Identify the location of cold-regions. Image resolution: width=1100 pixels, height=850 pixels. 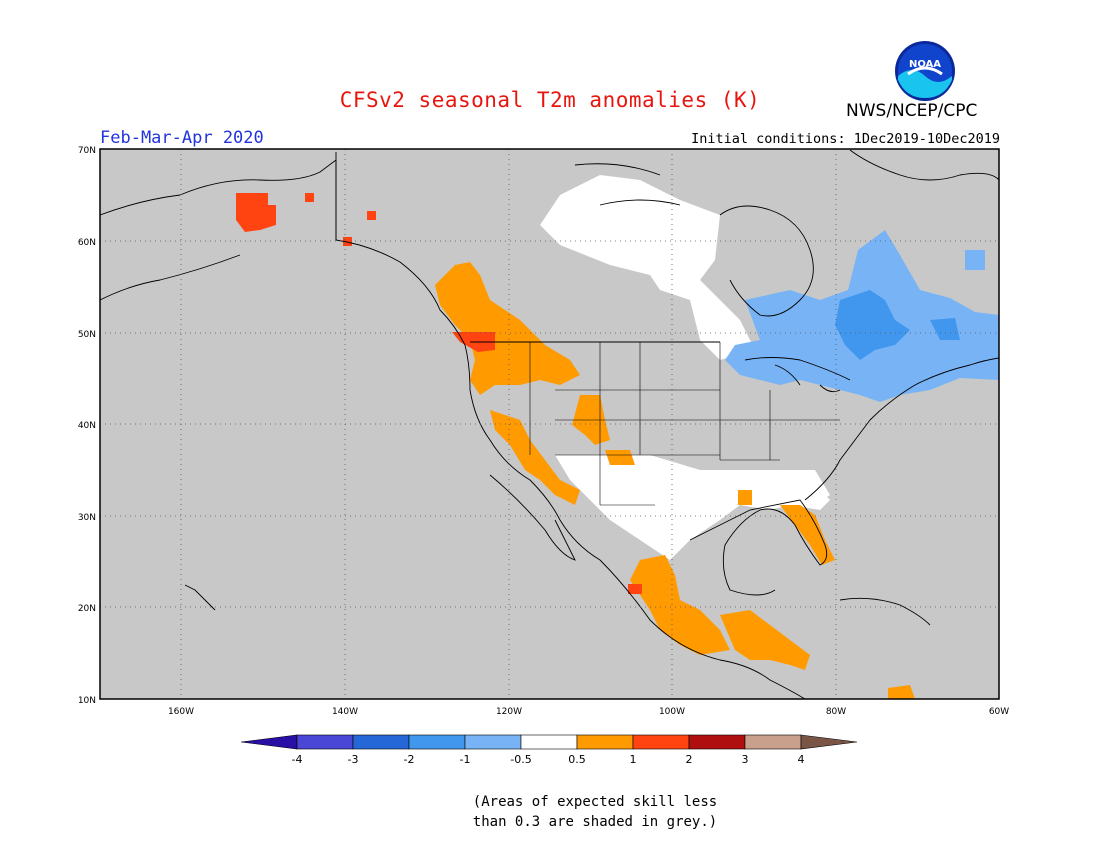
(897, 325).